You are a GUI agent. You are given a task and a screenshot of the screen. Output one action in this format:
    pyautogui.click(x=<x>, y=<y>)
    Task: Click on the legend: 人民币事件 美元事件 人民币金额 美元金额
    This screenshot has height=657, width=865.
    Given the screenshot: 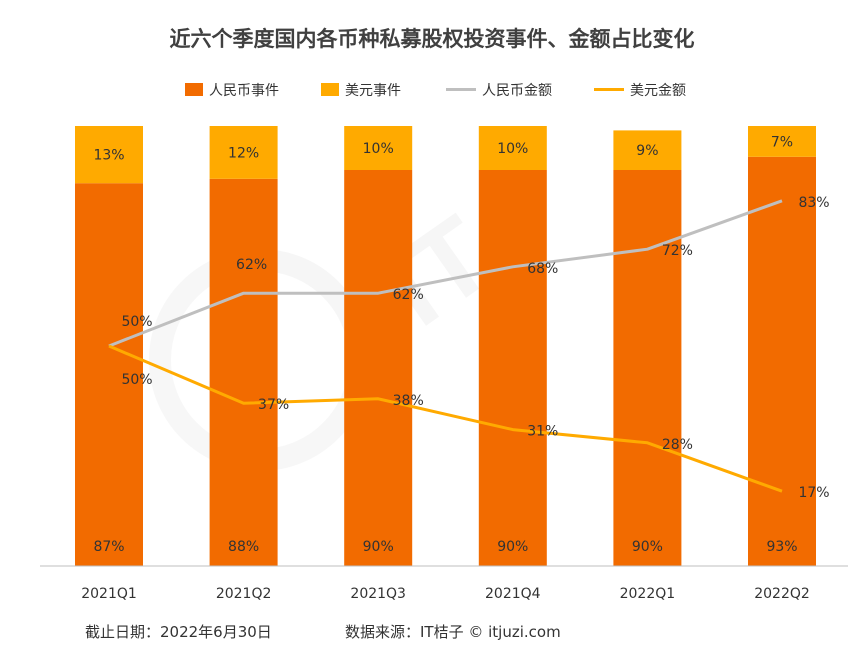 What is the action you would take?
    pyautogui.click(x=435, y=91)
    